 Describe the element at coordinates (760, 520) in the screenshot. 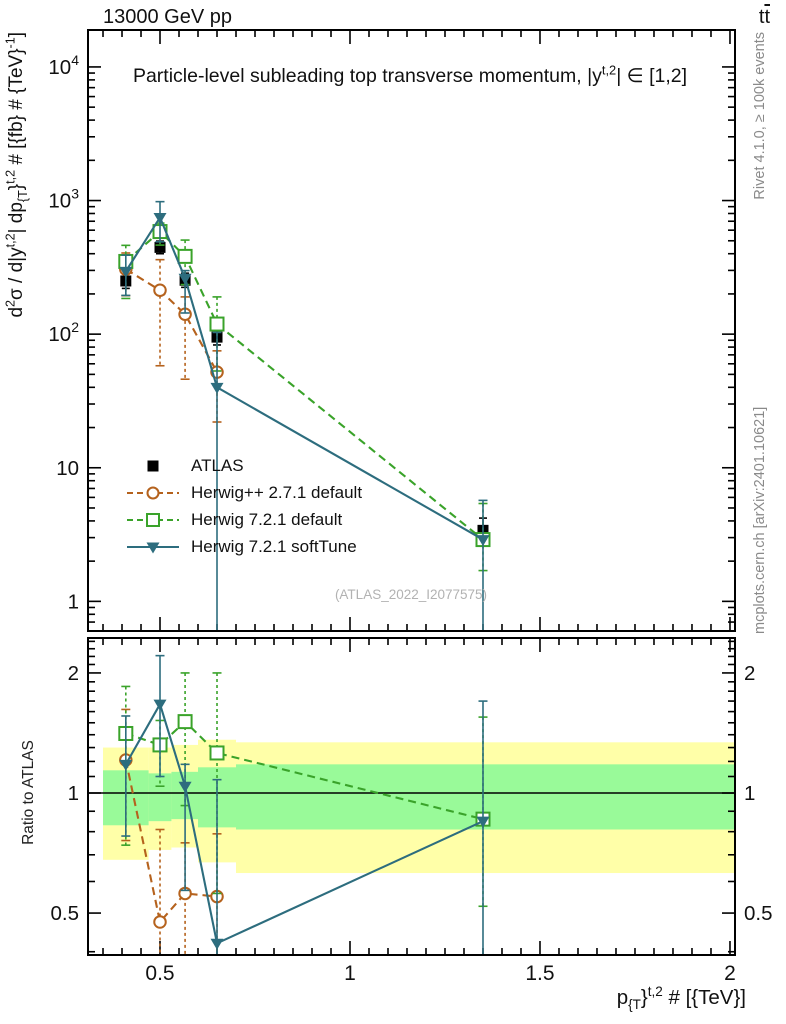

I see `mcplots-reference-label: mcplots.cern.ch [arXiv:2401.10621]` at that location.